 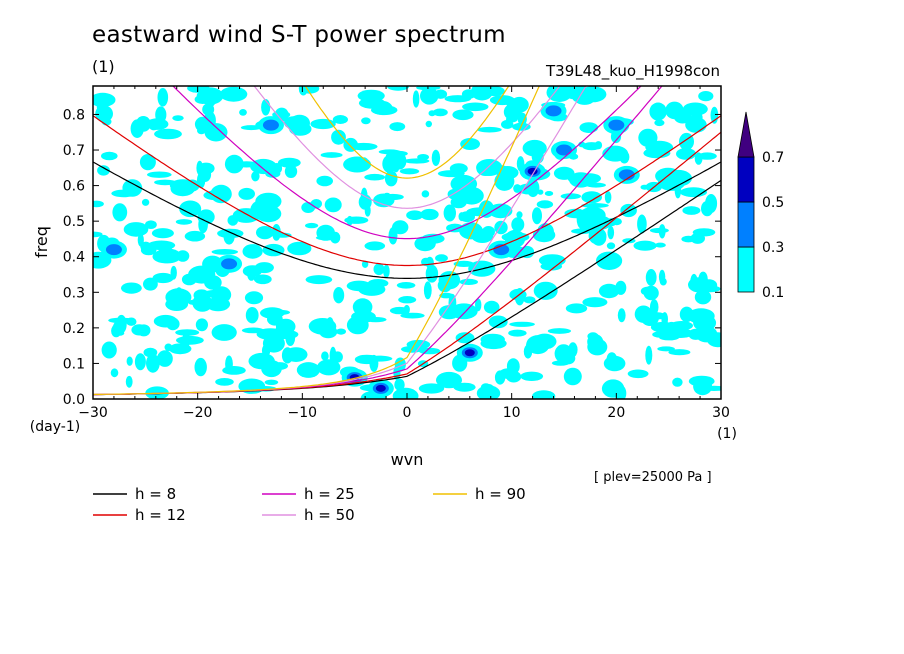 I want to click on colorbar-swatch, so click(x=746, y=224).